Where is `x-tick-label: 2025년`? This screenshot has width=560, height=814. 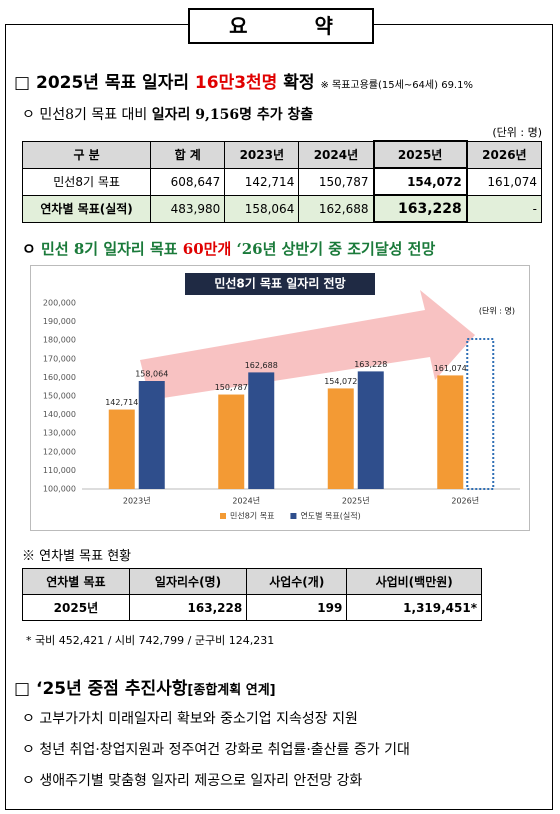
x-tick-label: 2025년 is located at coordinates (356, 501).